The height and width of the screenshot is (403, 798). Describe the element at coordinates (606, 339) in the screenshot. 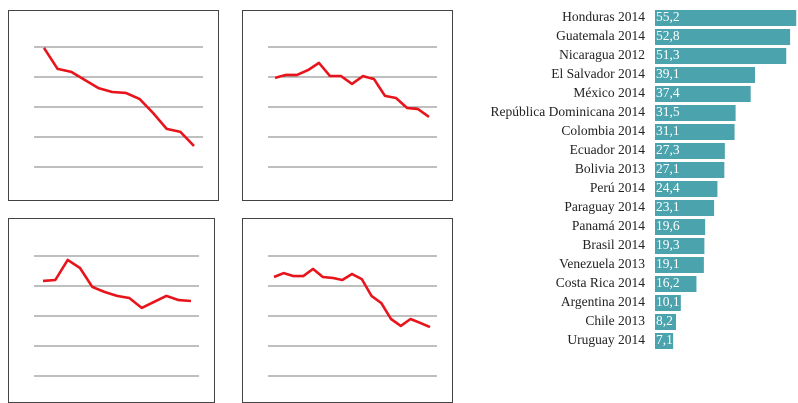

I see `category-label: Uruguay 2014` at that location.